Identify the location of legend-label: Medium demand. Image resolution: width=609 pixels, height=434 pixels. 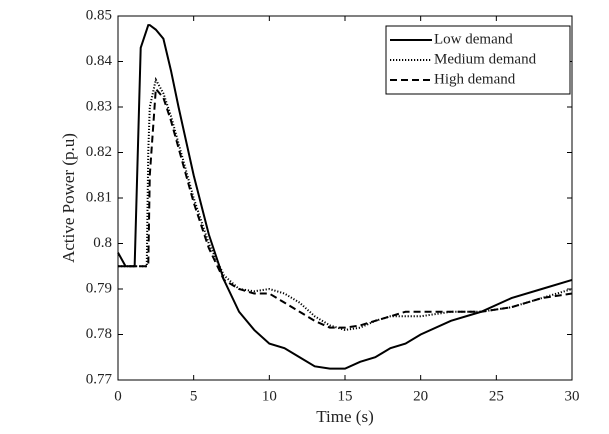
(485, 59).